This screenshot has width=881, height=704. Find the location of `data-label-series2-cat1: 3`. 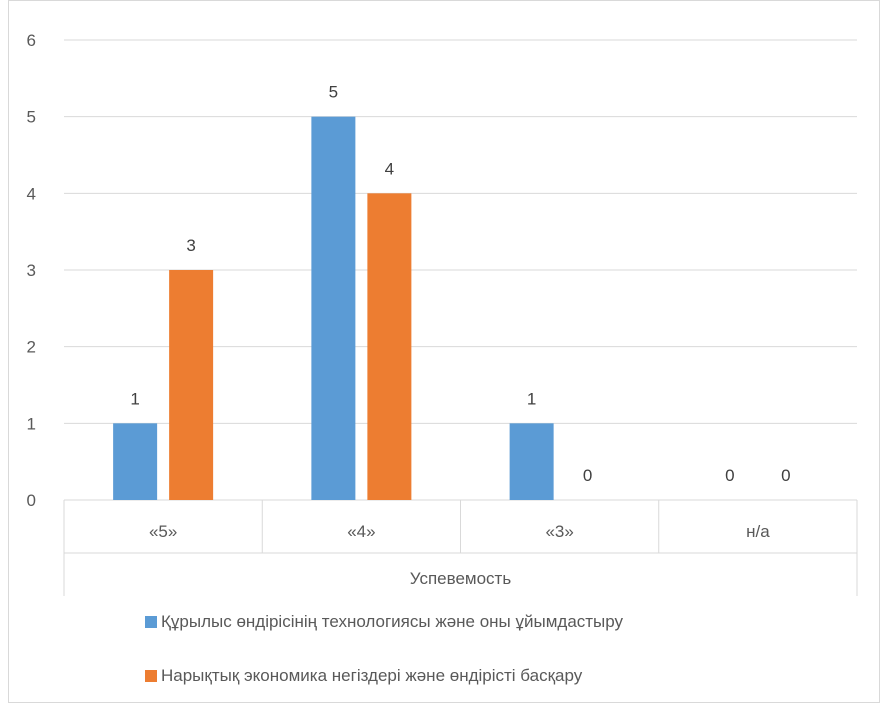

data-label-series2-cat1: 3 is located at coordinates (190, 245).